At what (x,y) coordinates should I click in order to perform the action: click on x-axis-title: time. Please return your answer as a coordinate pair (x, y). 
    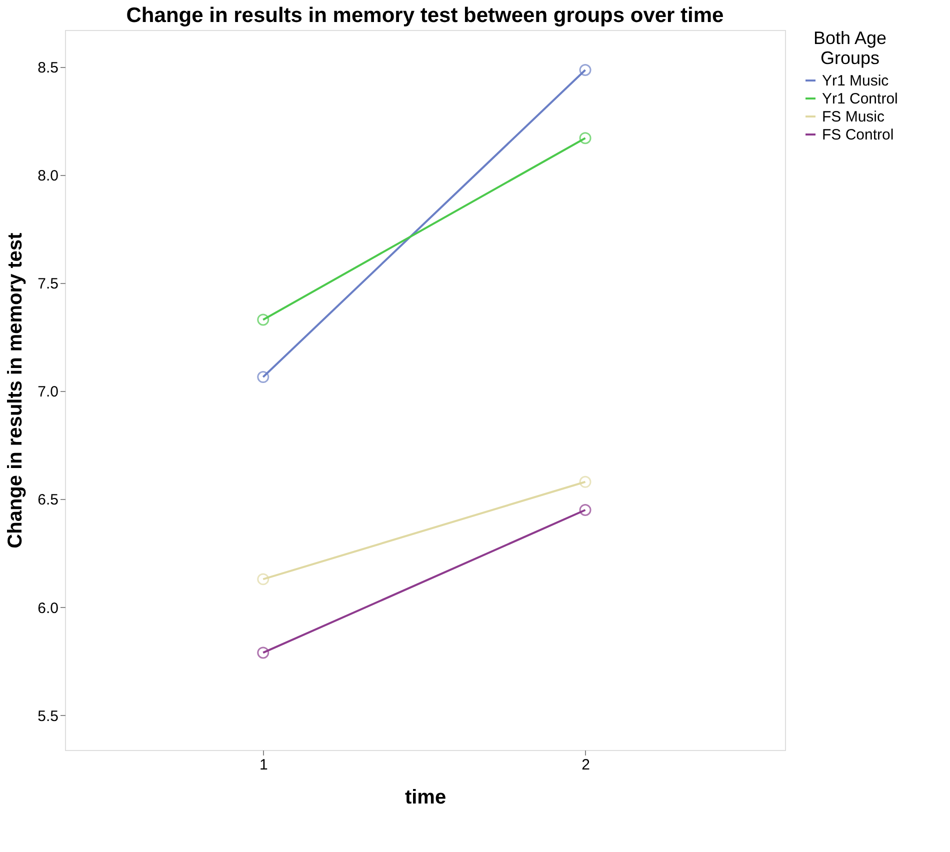
    Looking at the image, I should click on (425, 797).